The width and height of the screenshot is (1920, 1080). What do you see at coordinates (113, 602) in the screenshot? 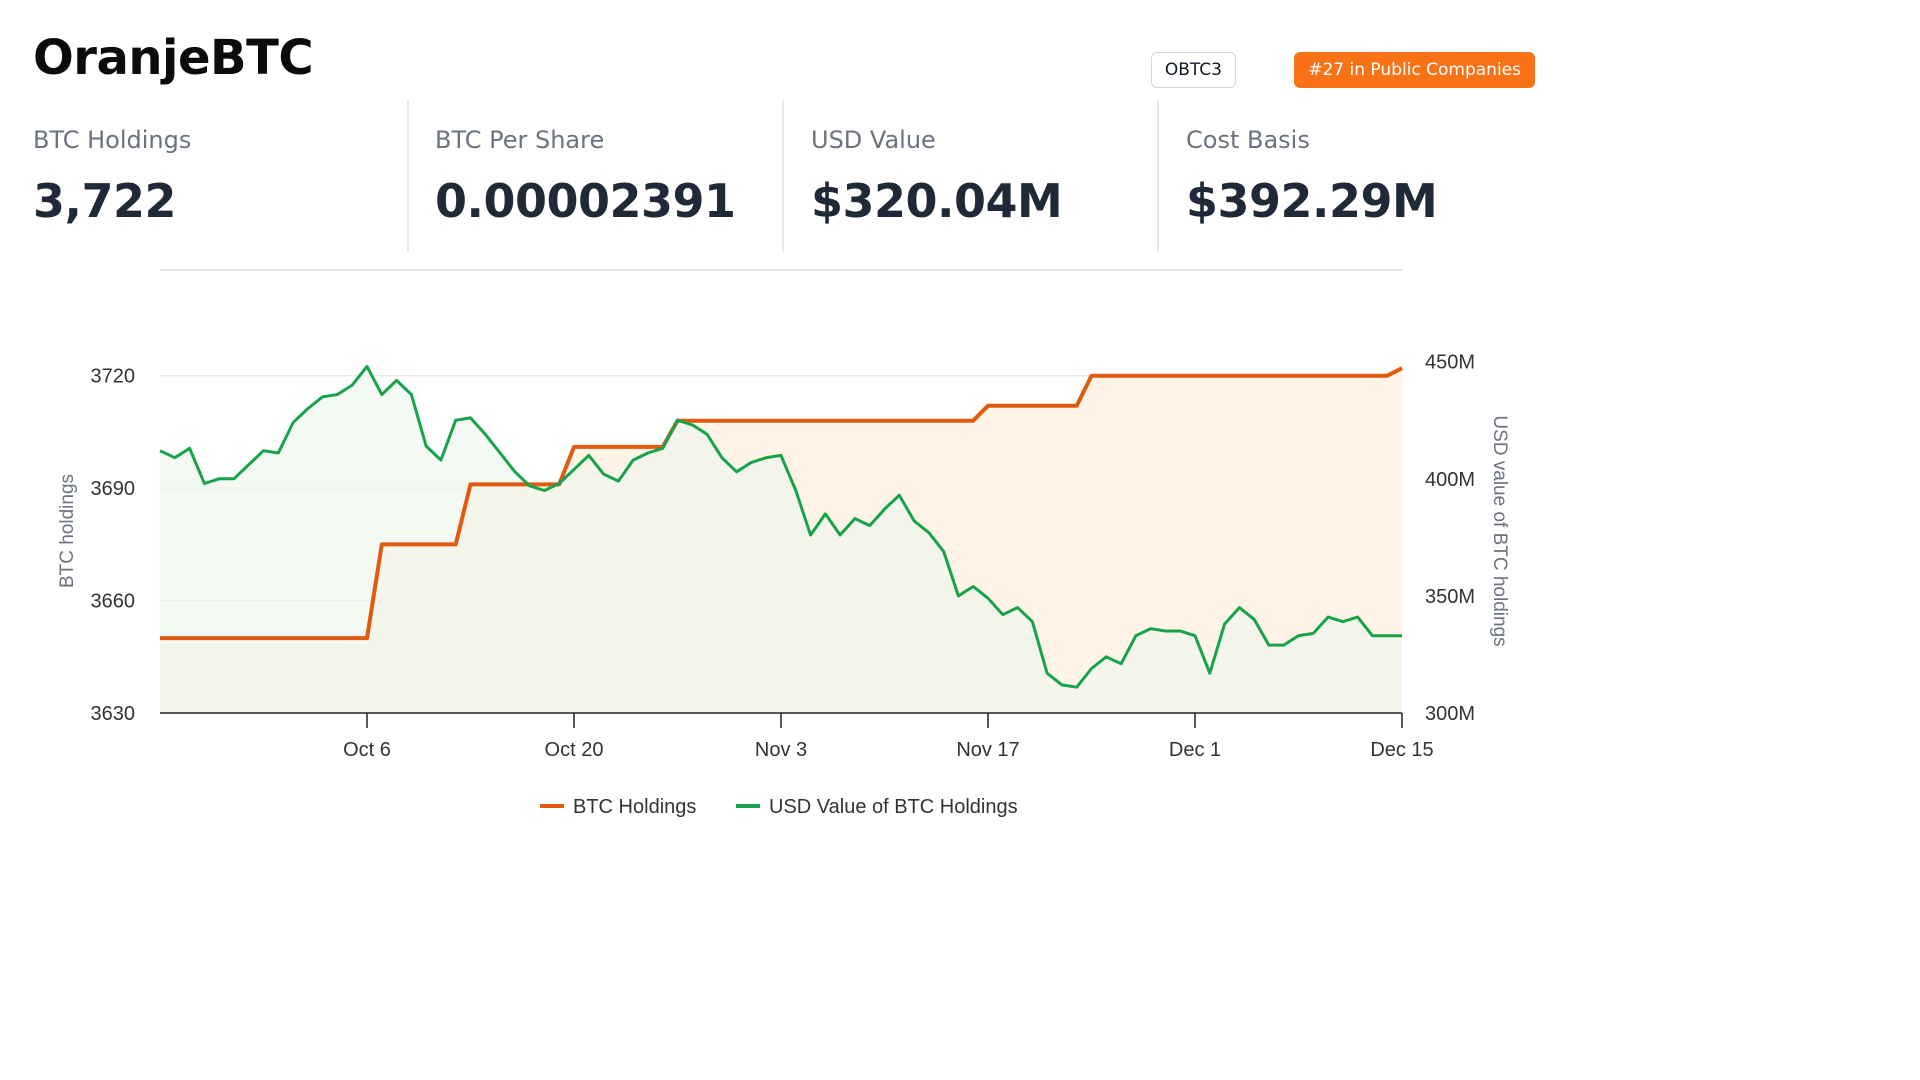
I see `y-left-tick-label: 3660` at bounding box center [113, 602].